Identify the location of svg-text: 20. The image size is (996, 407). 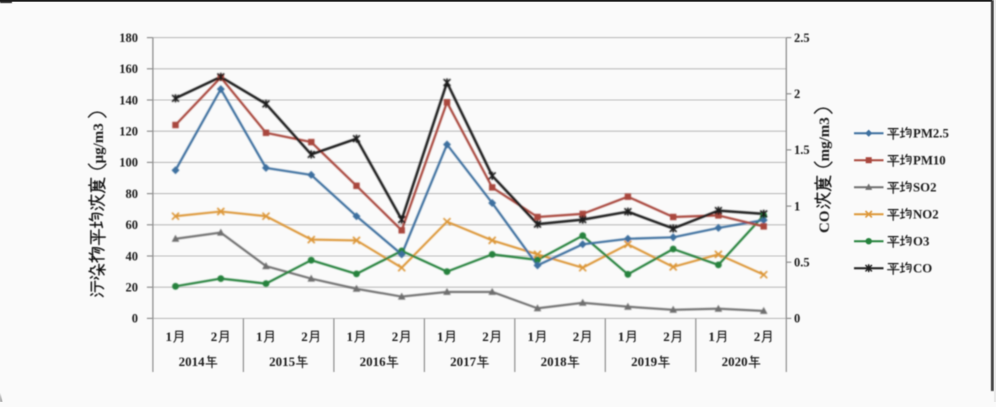
(132, 288).